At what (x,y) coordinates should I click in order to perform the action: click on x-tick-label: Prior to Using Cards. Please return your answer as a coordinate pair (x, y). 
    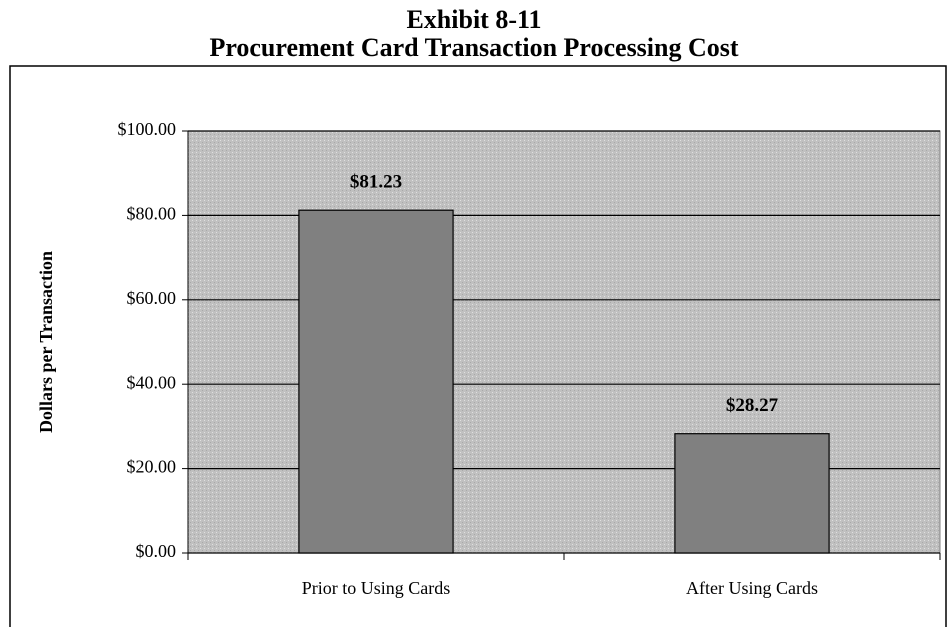
    Looking at the image, I should click on (376, 588).